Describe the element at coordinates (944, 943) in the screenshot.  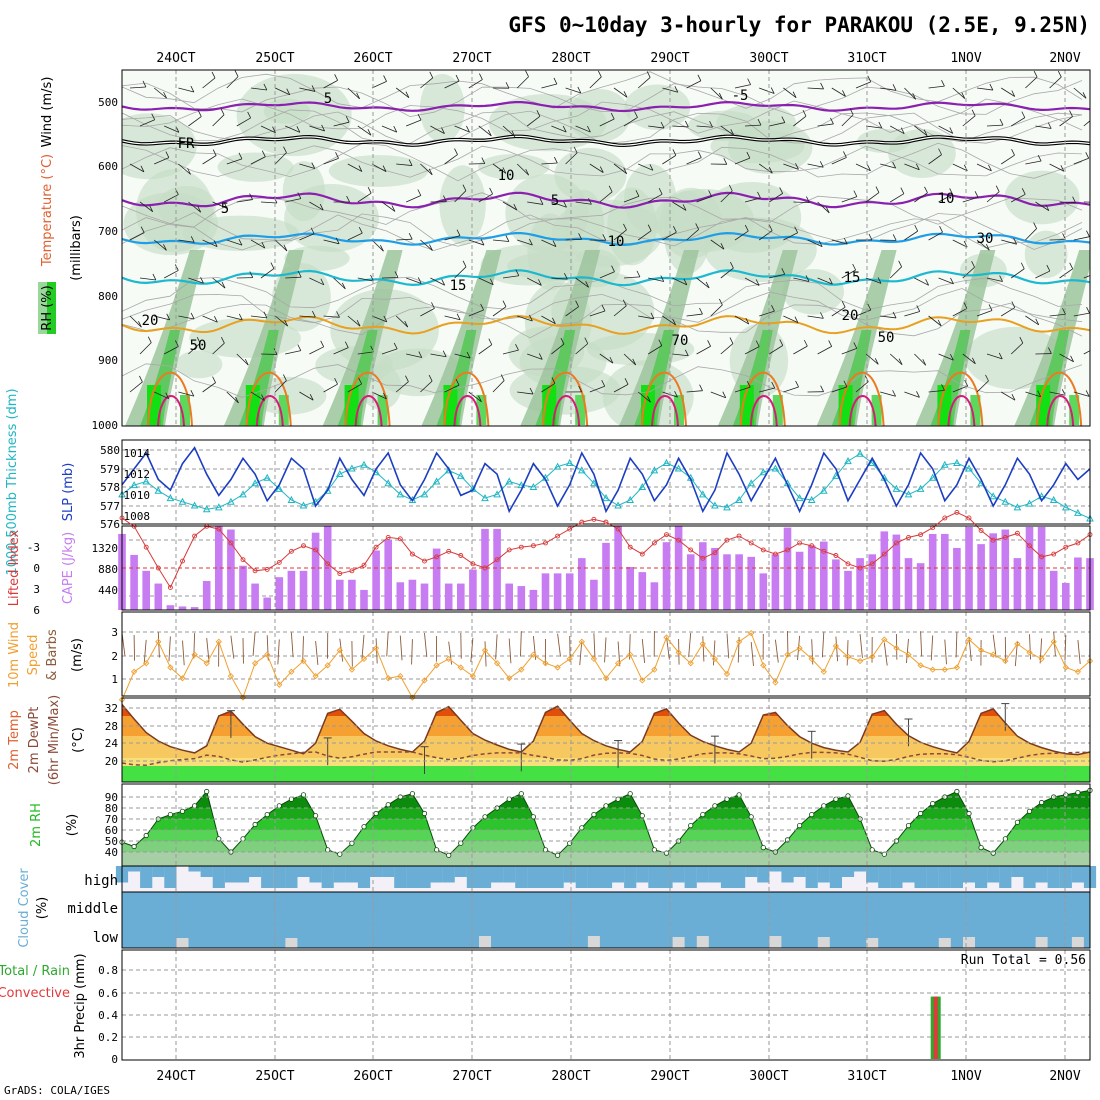
I see `cloud-low-clear` at that location.